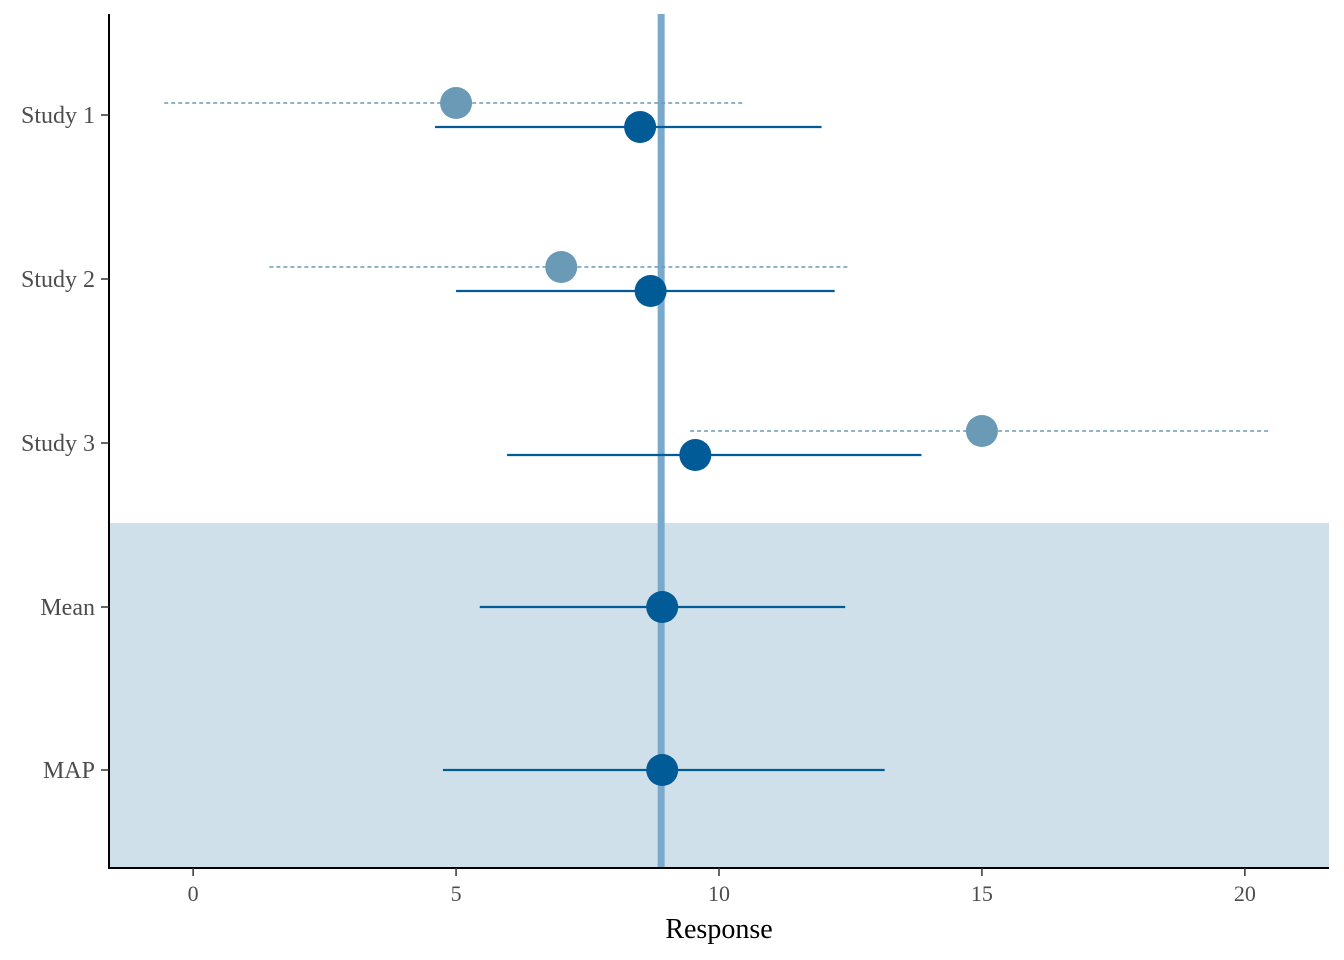  I want to click on point-study-1-dashed, so click(456, 103).